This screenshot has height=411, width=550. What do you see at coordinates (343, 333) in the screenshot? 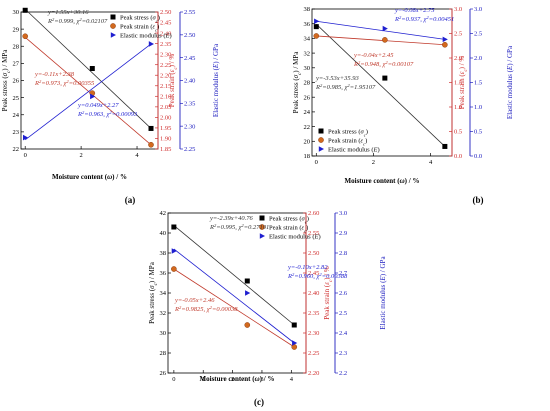
I see `right2-tick-label: 2.4` at bounding box center [343, 333].